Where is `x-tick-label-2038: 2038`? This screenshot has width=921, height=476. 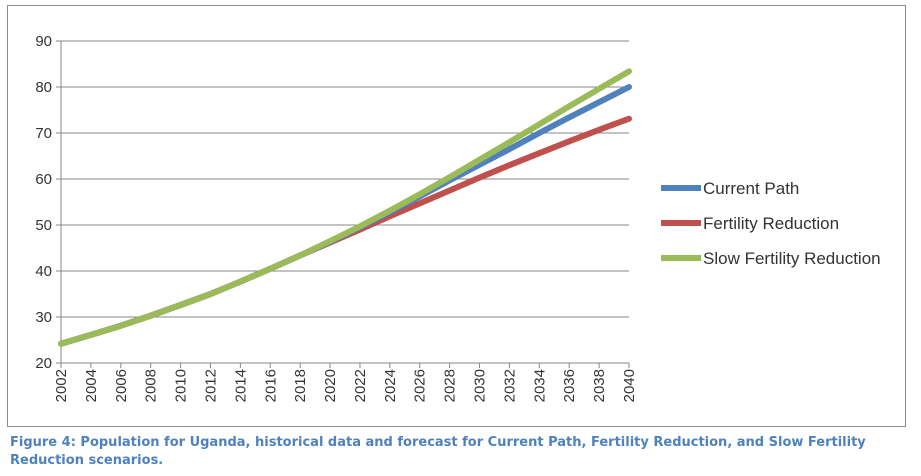
x-tick-label-2038: 2038 is located at coordinates (599, 385).